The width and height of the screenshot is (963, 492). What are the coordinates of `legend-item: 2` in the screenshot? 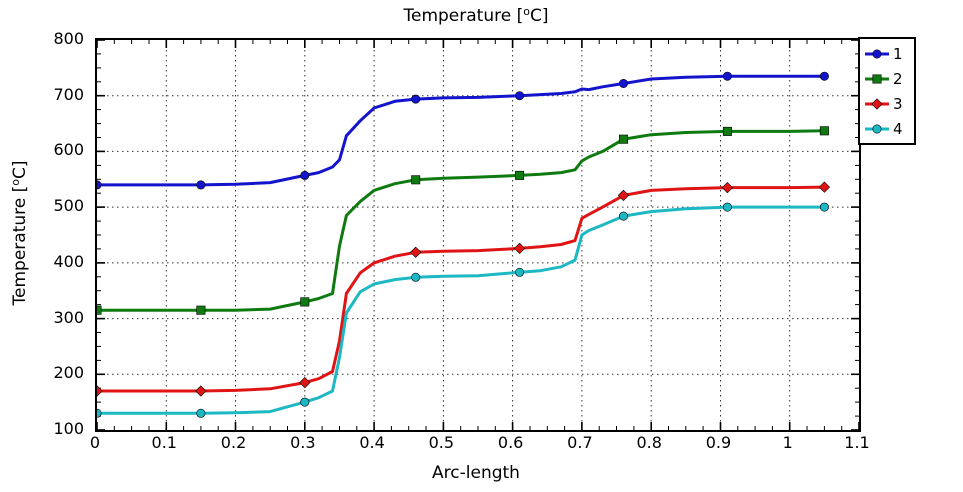 It's located at (887, 78).